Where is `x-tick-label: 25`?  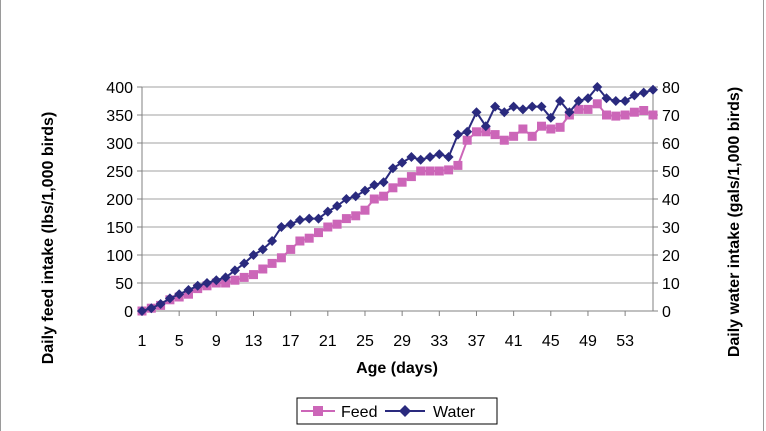 x-tick-label: 25 is located at coordinates (365, 341).